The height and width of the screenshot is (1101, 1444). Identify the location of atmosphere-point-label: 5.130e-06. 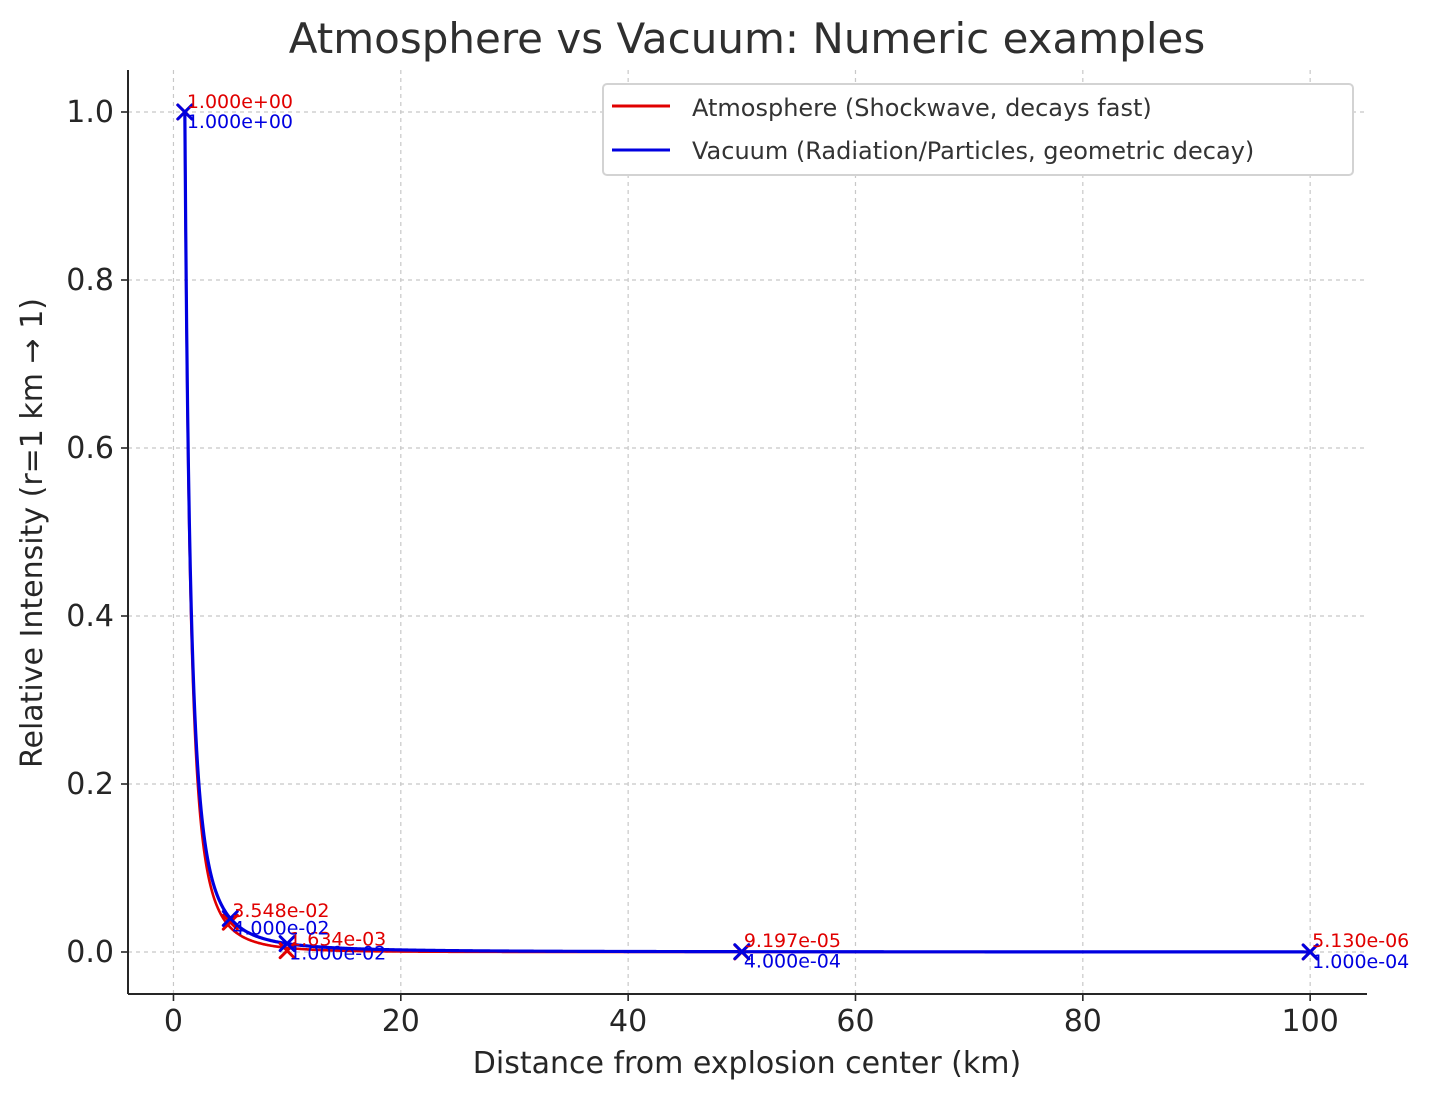
(1360, 941).